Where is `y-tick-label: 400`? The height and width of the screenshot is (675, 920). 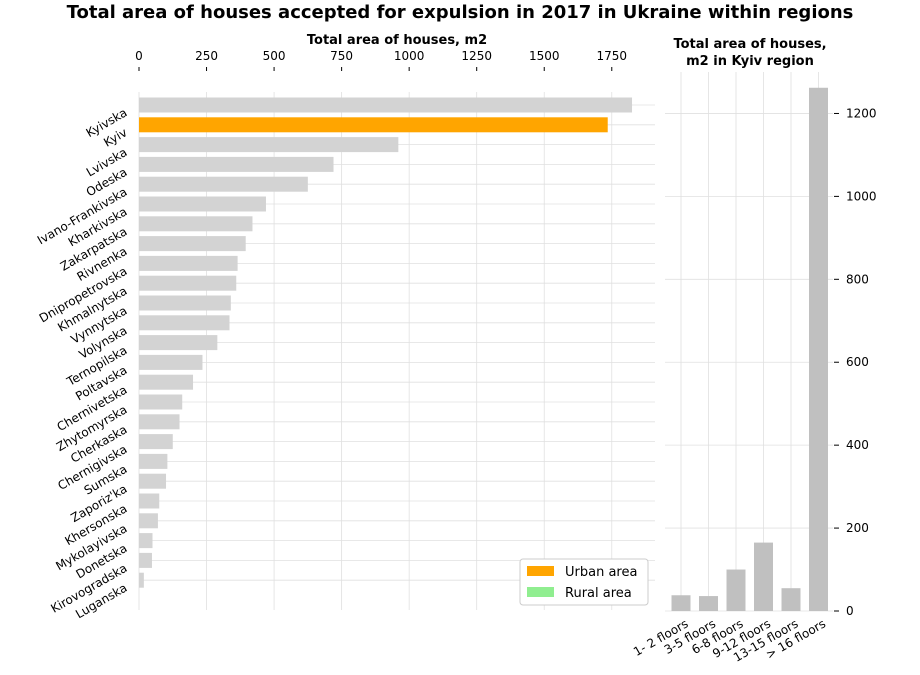 y-tick-label: 400 is located at coordinates (857, 445).